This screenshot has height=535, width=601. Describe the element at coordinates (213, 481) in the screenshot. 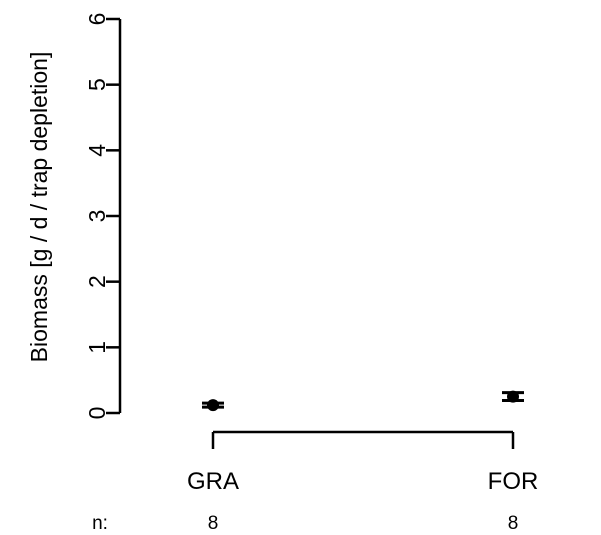

I see `x-tick-label-gra: GRA` at that location.